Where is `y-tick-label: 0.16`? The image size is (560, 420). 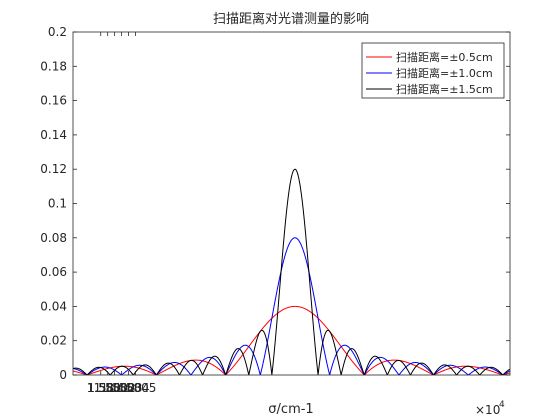 y-tick-label: 0.16 is located at coordinates (53, 101).